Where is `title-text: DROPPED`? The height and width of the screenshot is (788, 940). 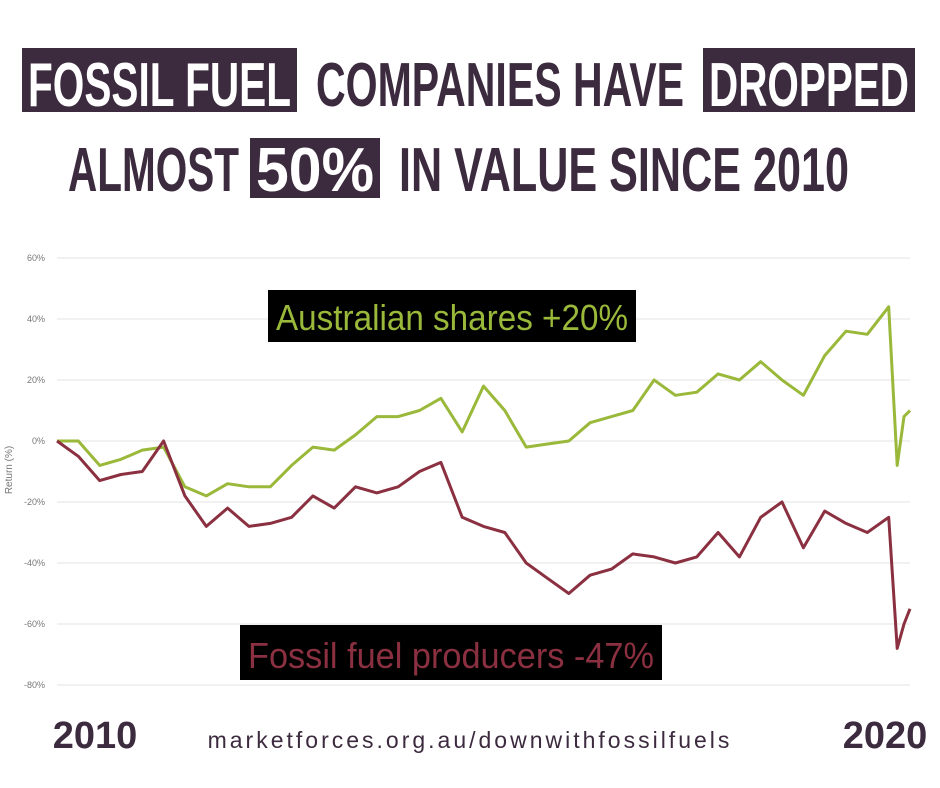
title-text: DROPPED is located at coordinates (809, 85).